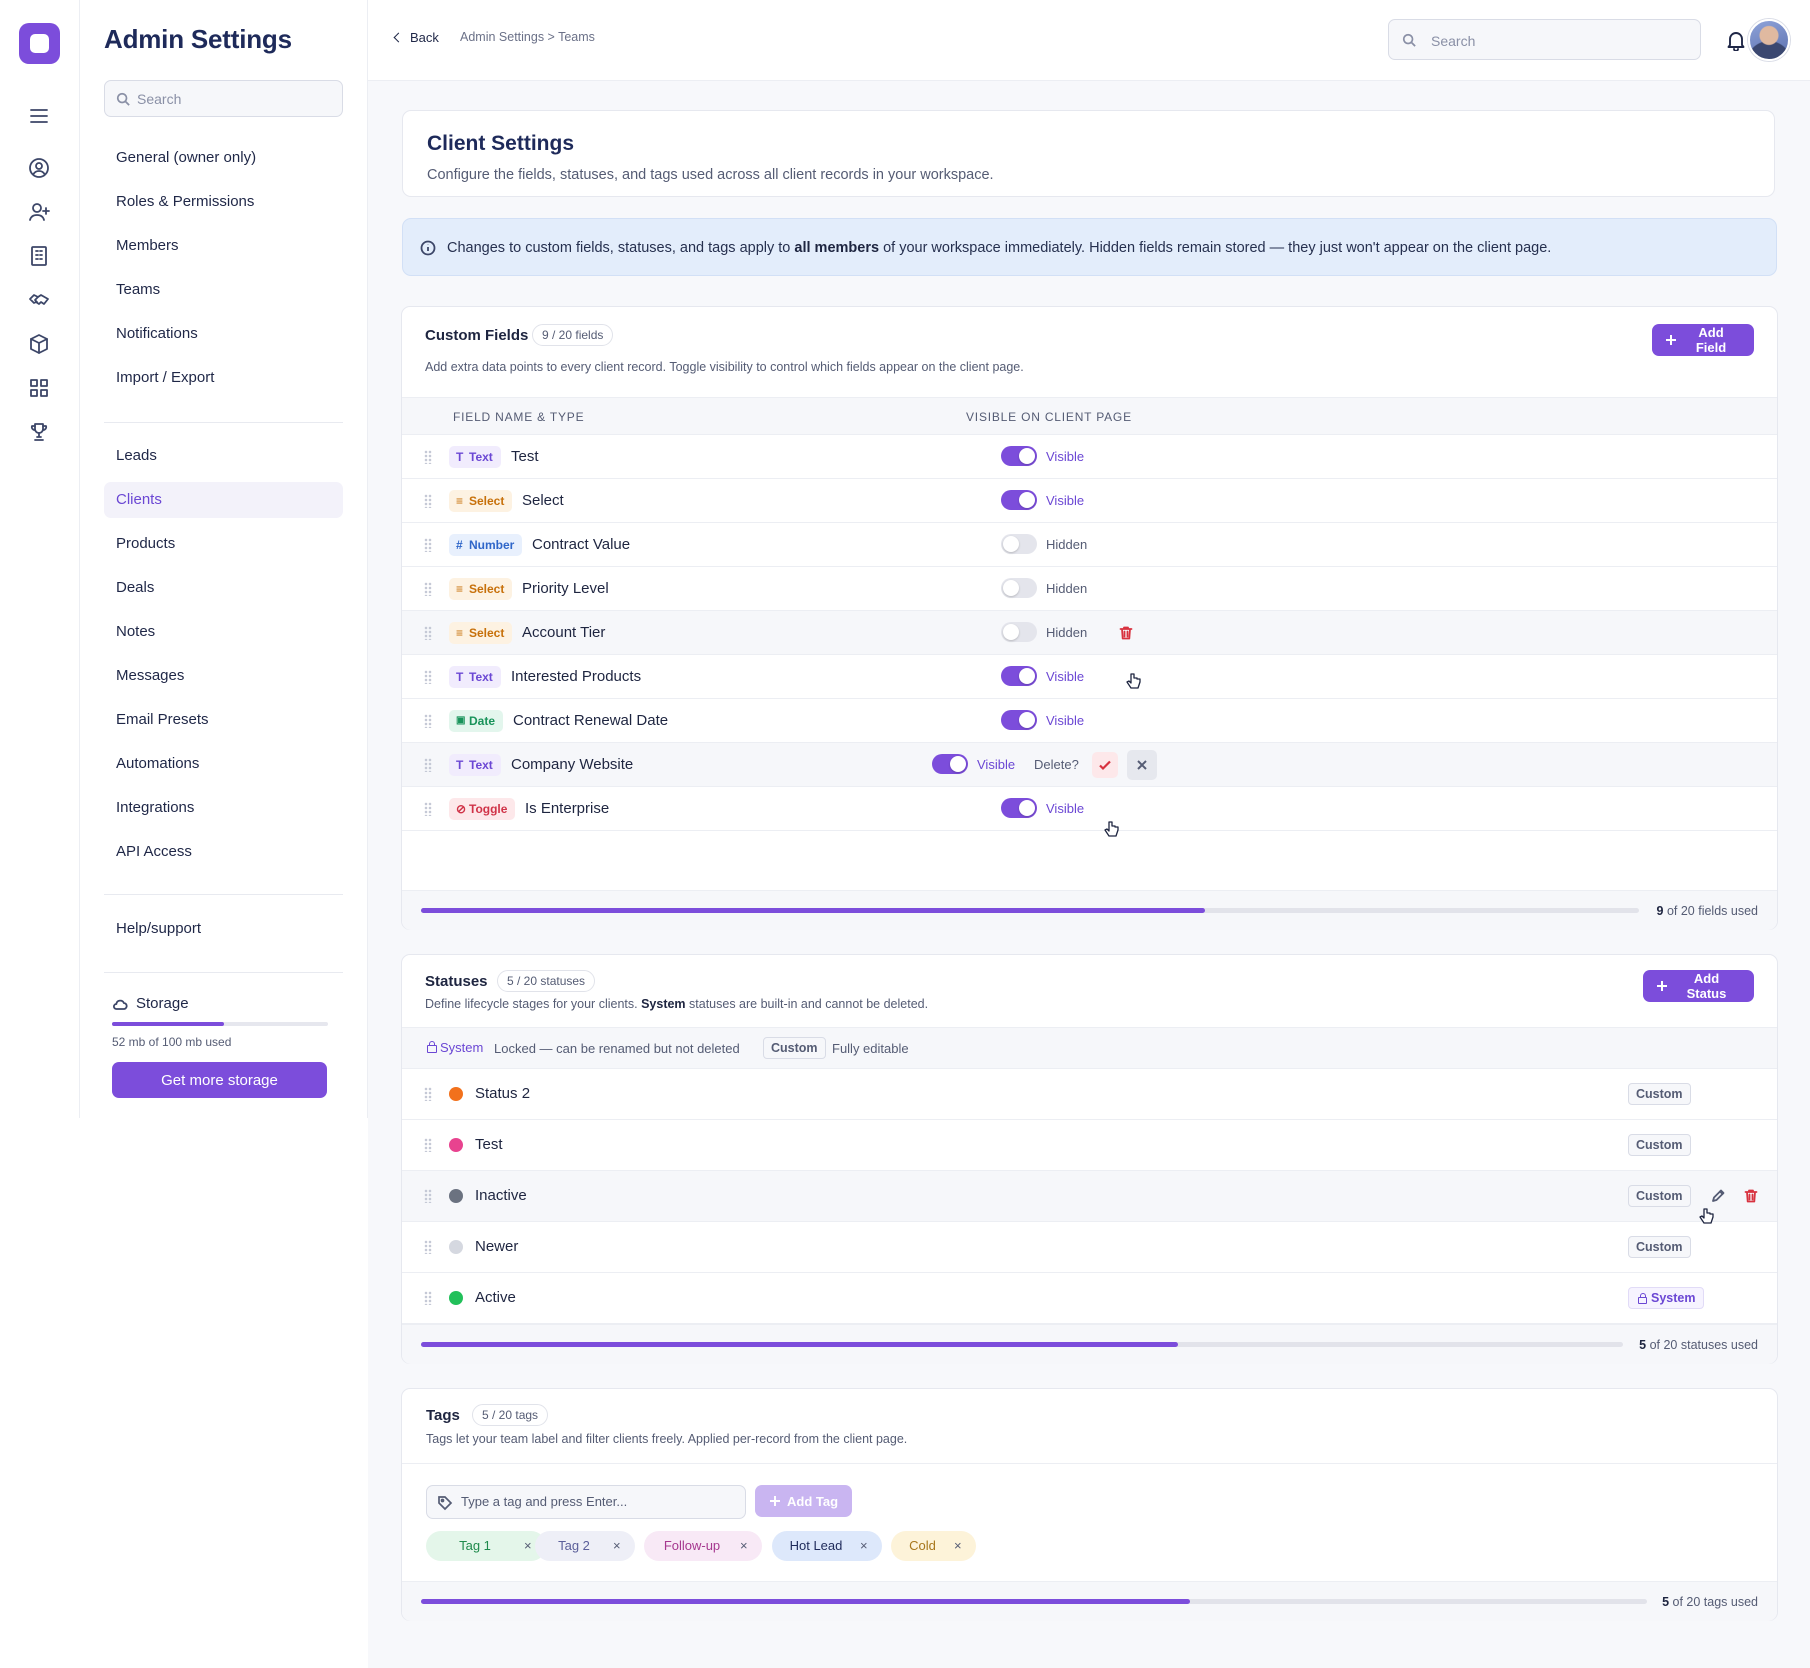 This screenshot has height=1668, width=1810. What do you see at coordinates (456, 1145) in the screenshot?
I see `status-color-dot` at bounding box center [456, 1145].